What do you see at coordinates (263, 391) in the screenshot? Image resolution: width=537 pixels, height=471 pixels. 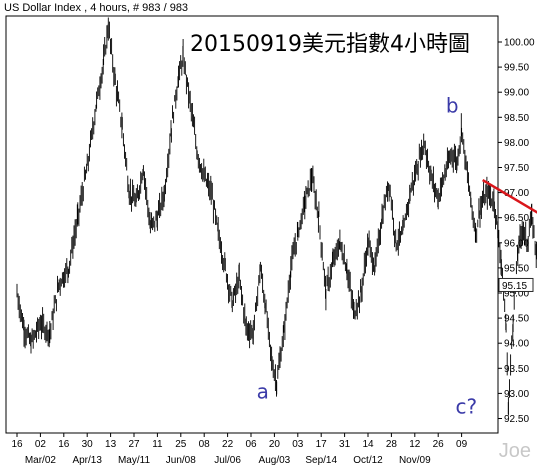 I see `wave-annotation: a` at bounding box center [263, 391].